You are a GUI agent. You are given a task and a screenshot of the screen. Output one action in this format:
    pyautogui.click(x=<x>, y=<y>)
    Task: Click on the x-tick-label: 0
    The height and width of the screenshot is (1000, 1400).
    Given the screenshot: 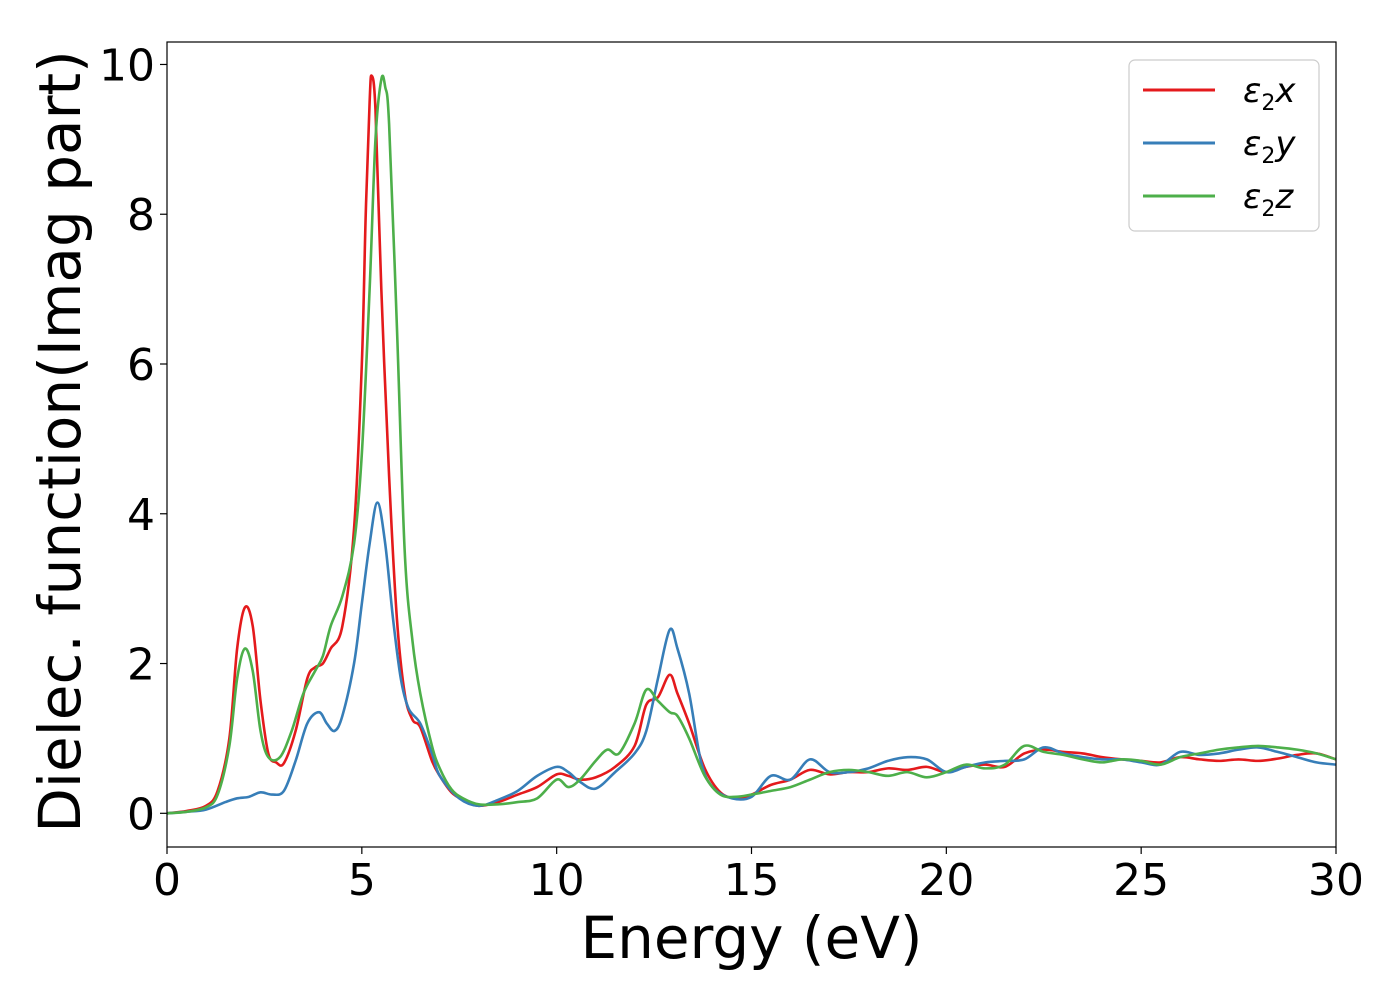 What is the action you would take?
    pyautogui.click(x=167, y=880)
    